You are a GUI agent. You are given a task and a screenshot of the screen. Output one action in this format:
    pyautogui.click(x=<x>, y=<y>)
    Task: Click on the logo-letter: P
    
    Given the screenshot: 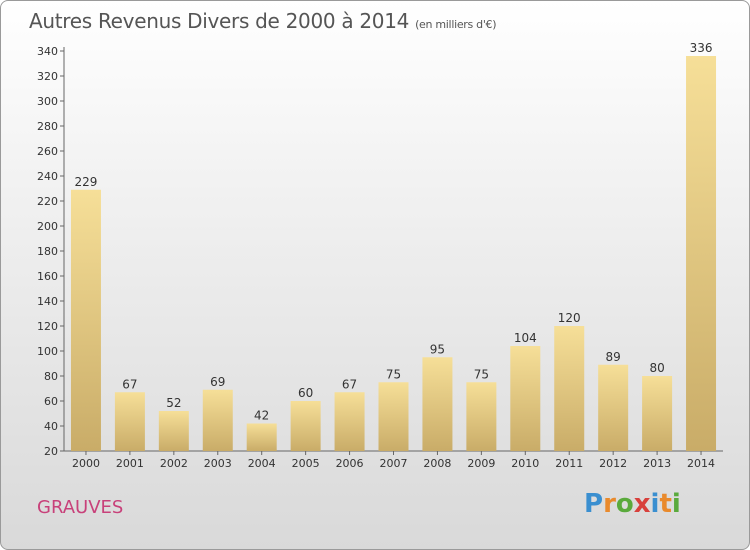 What is the action you would take?
    pyautogui.click(x=594, y=504)
    